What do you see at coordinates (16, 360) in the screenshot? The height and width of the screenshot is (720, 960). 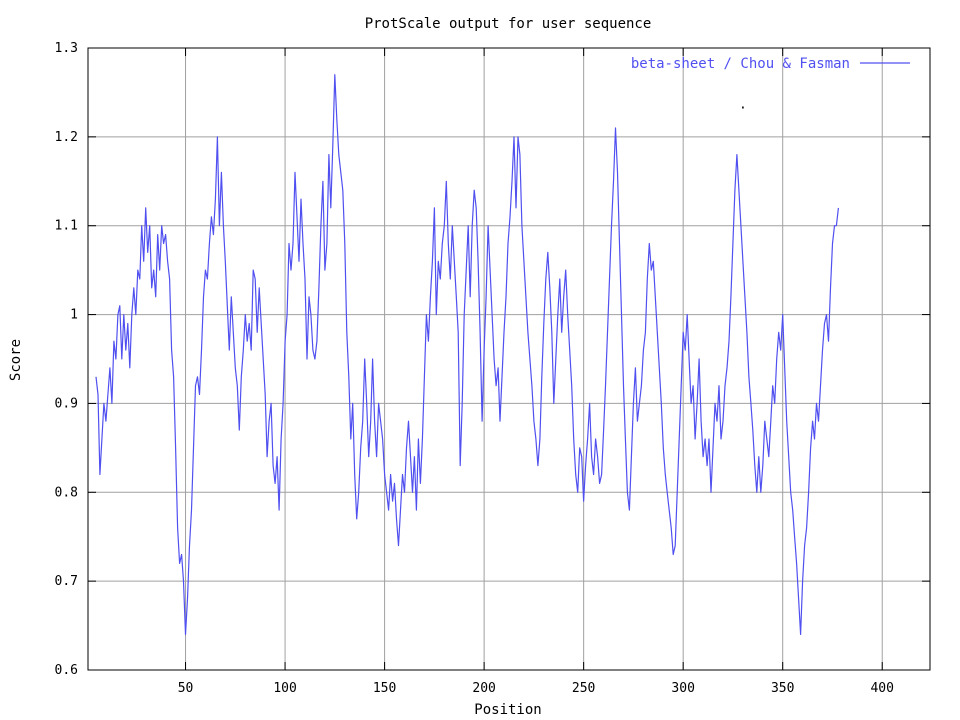 I see `y-axis-title: Score` at bounding box center [16, 360].